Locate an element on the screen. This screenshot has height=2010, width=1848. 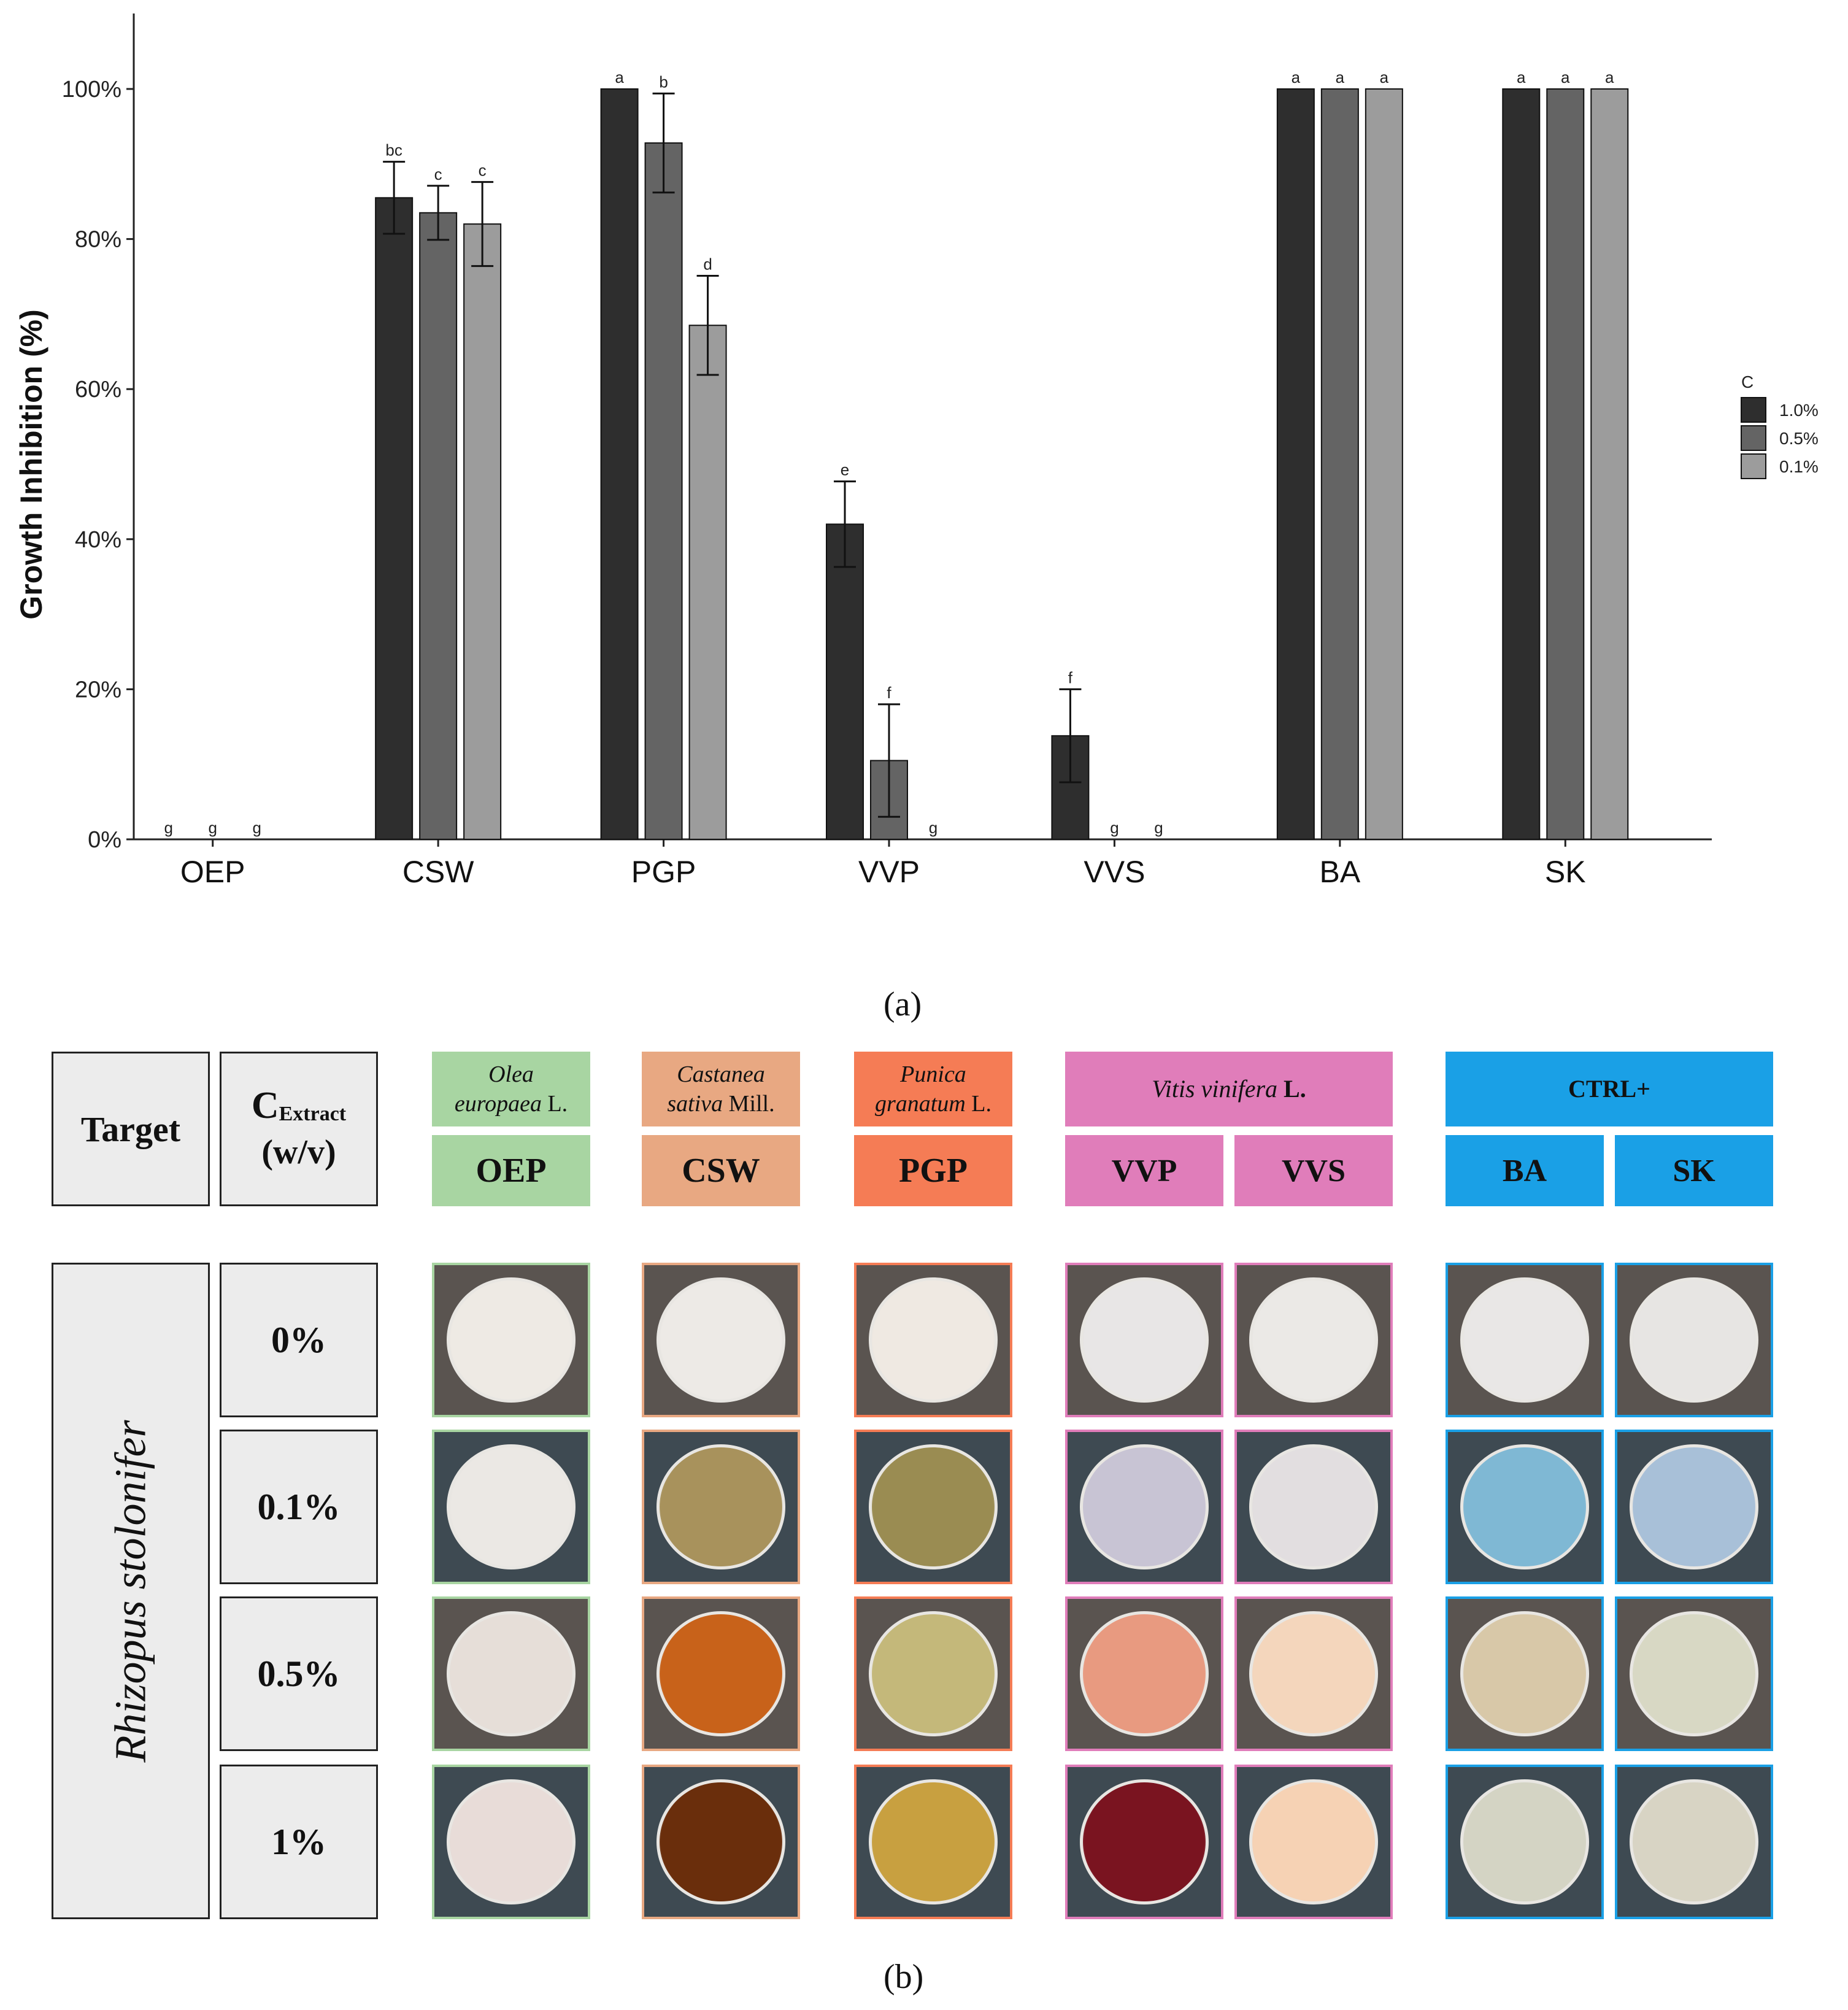
y-tick-label: 80% is located at coordinates (98, 240).